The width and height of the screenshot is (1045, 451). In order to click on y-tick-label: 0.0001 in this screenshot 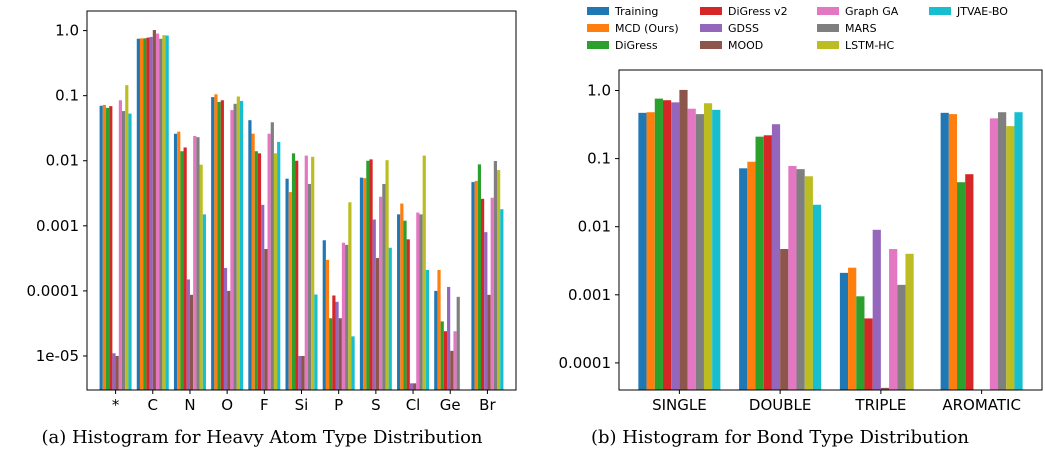, I will do `click(585, 363)`.